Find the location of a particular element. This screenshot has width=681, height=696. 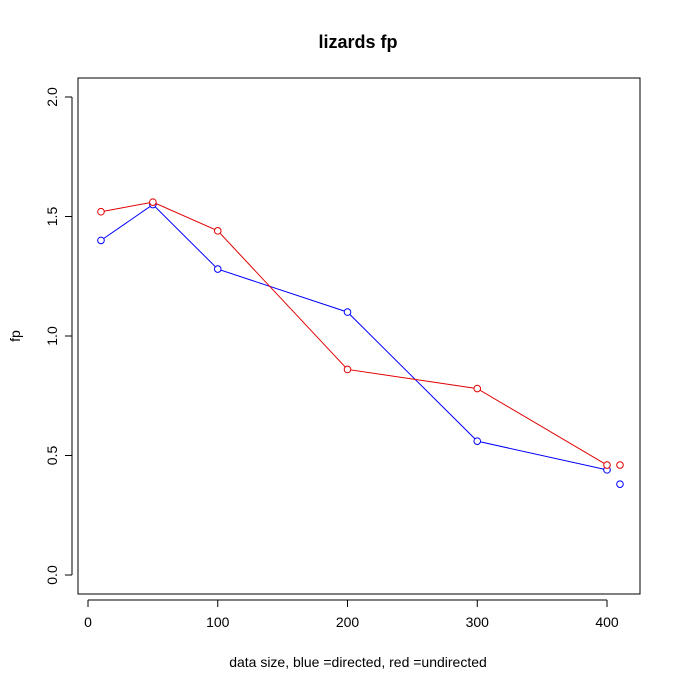

y-tick-label: 1.5 is located at coordinates (52, 217).